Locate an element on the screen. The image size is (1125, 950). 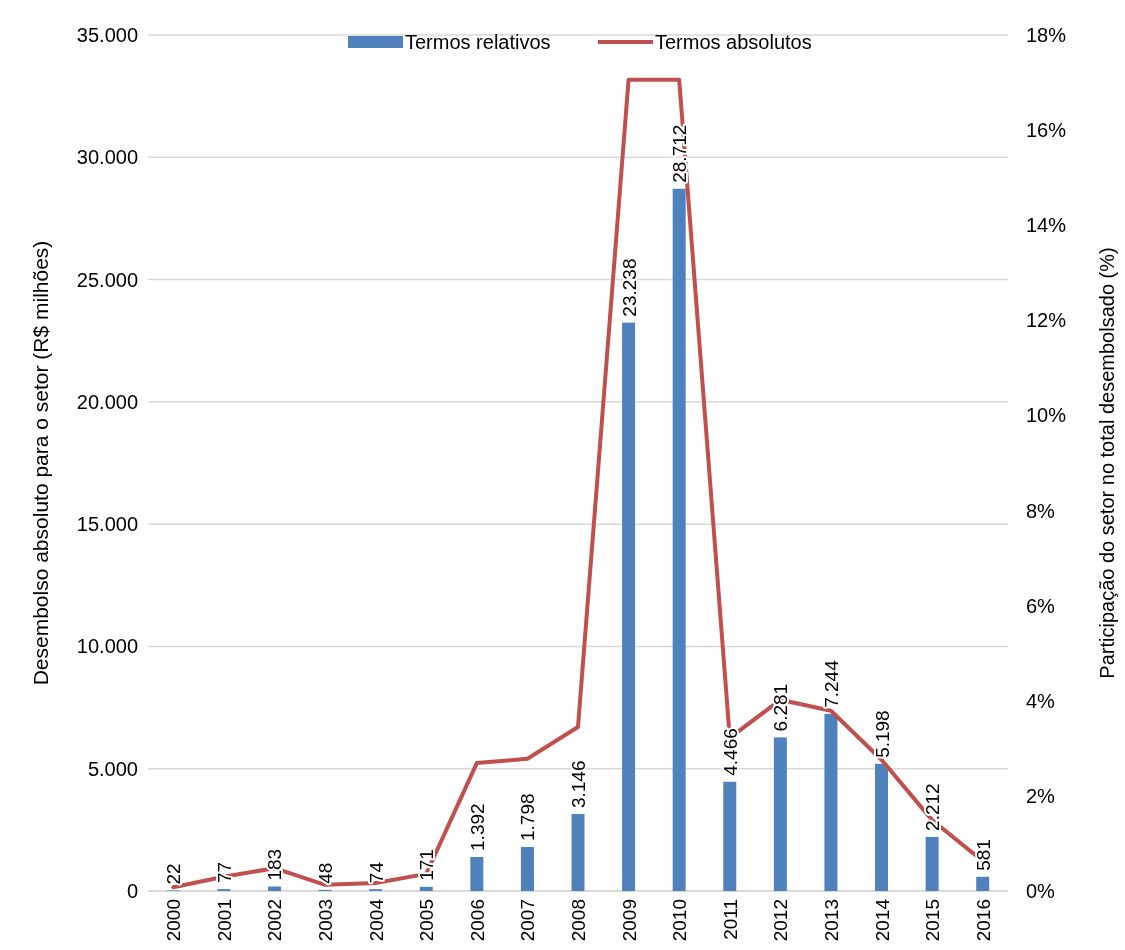
text: 581 is located at coordinates (983, 855).